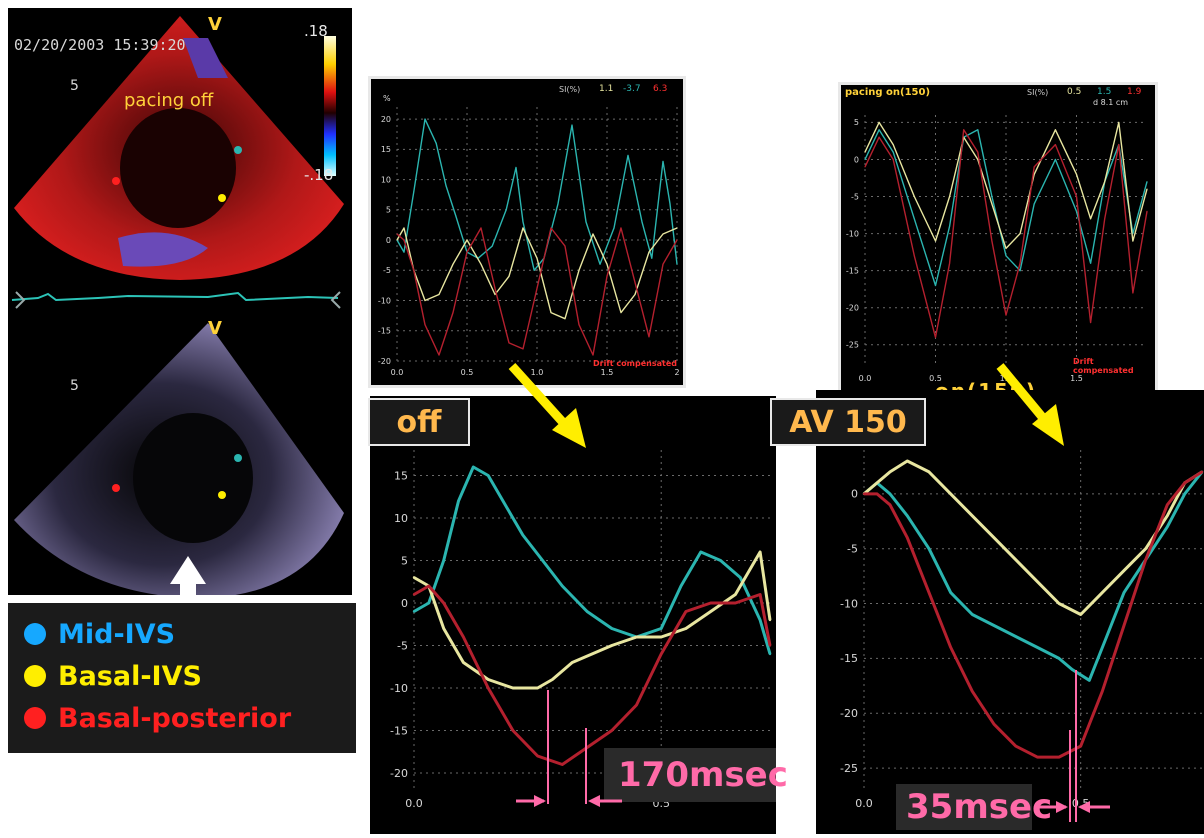 This screenshot has width=1204, height=838. Describe the element at coordinates (238, 458) in the screenshot. I see `marker-mid-ivs-lower` at that location.